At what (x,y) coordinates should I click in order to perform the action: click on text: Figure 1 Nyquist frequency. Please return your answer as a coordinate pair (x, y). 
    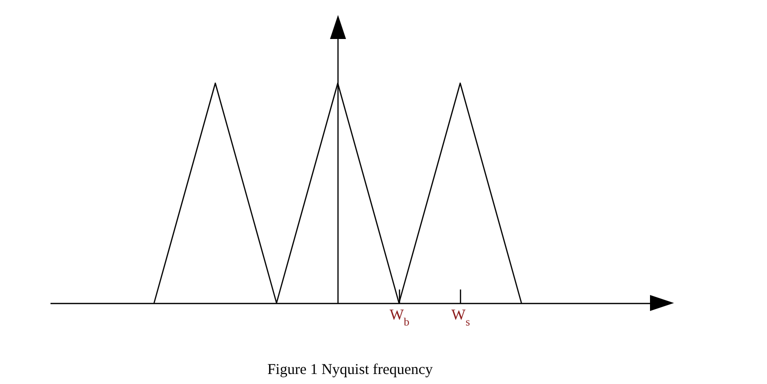
    Looking at the image, I should click on (350, 370).